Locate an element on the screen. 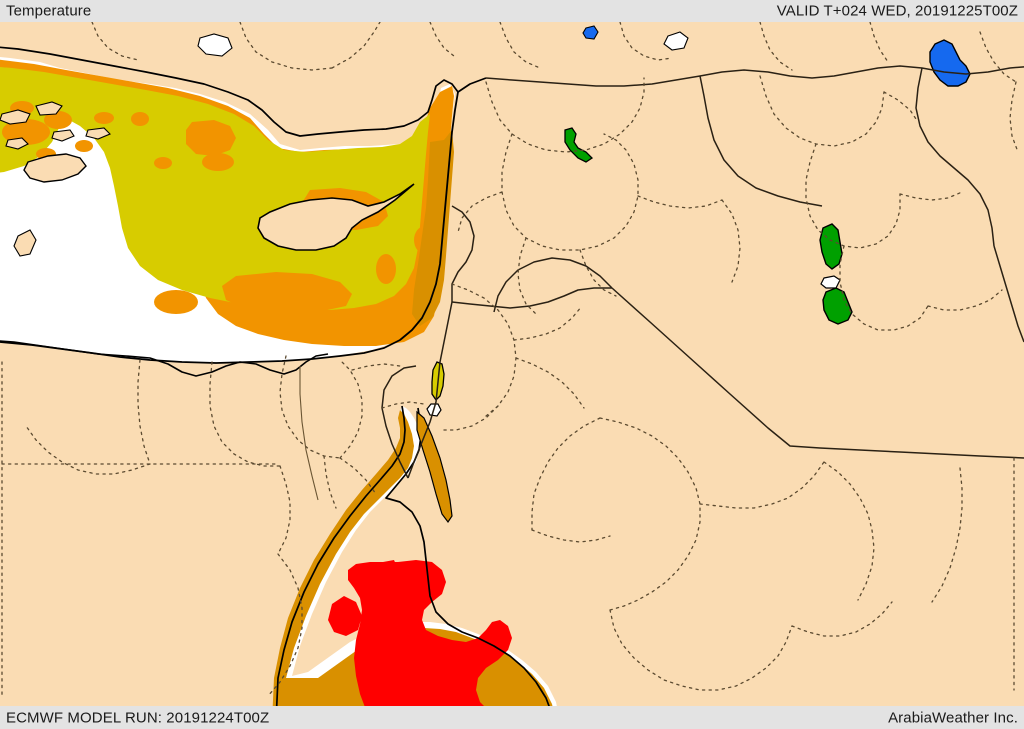 This screenshot has width=1024, height=729. page-title: Temperature is located at coordinates (49, 11).